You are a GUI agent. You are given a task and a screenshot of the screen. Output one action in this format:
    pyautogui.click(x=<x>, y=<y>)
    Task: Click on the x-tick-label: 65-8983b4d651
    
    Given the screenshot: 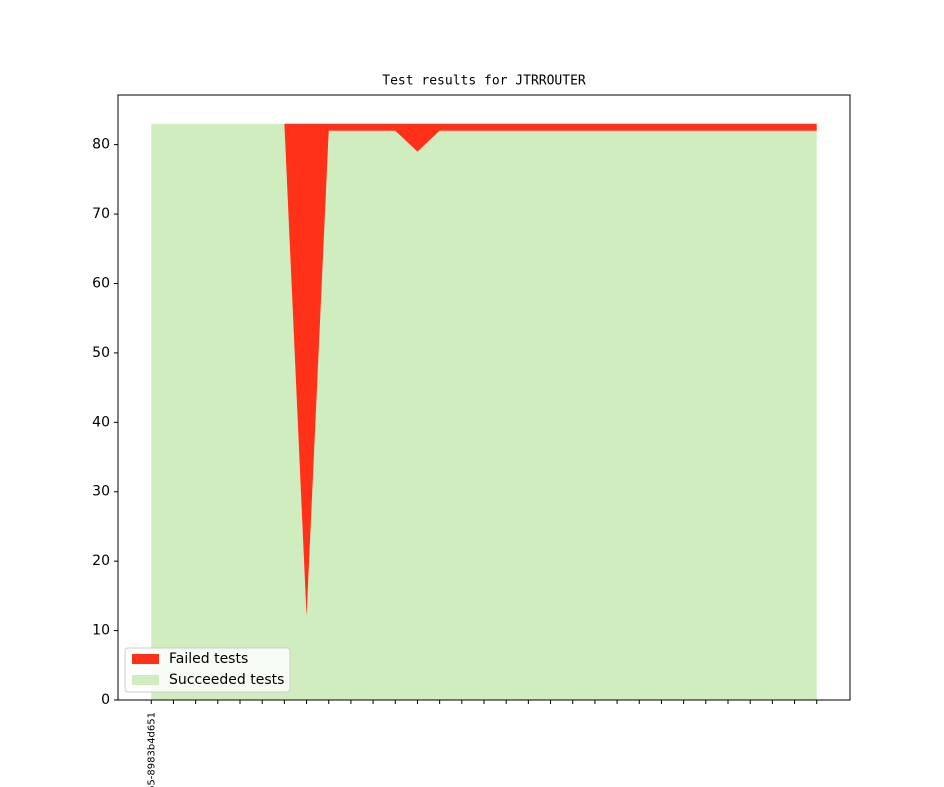 What is the action you would take?
    pyautogui.click(x=151, y=749)
    